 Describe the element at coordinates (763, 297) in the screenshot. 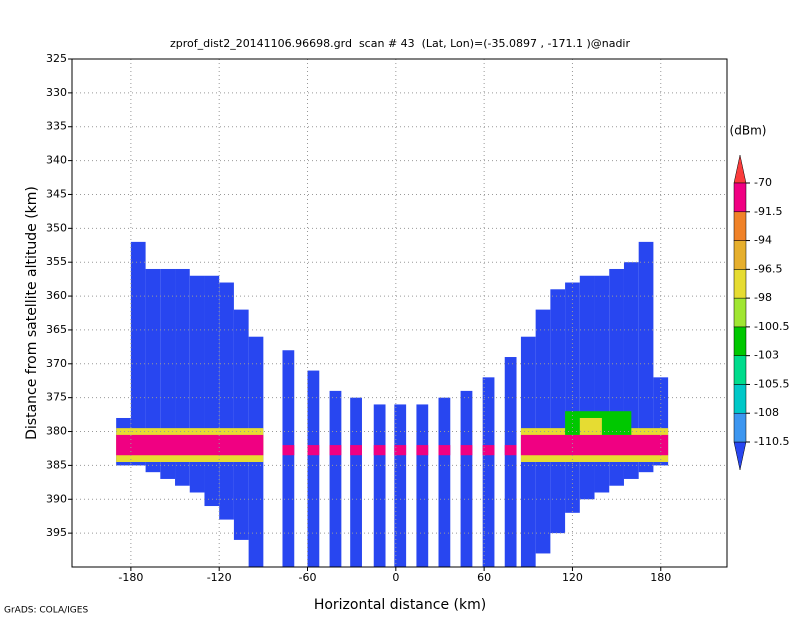

I see `colorbar-label: -98` at that location.